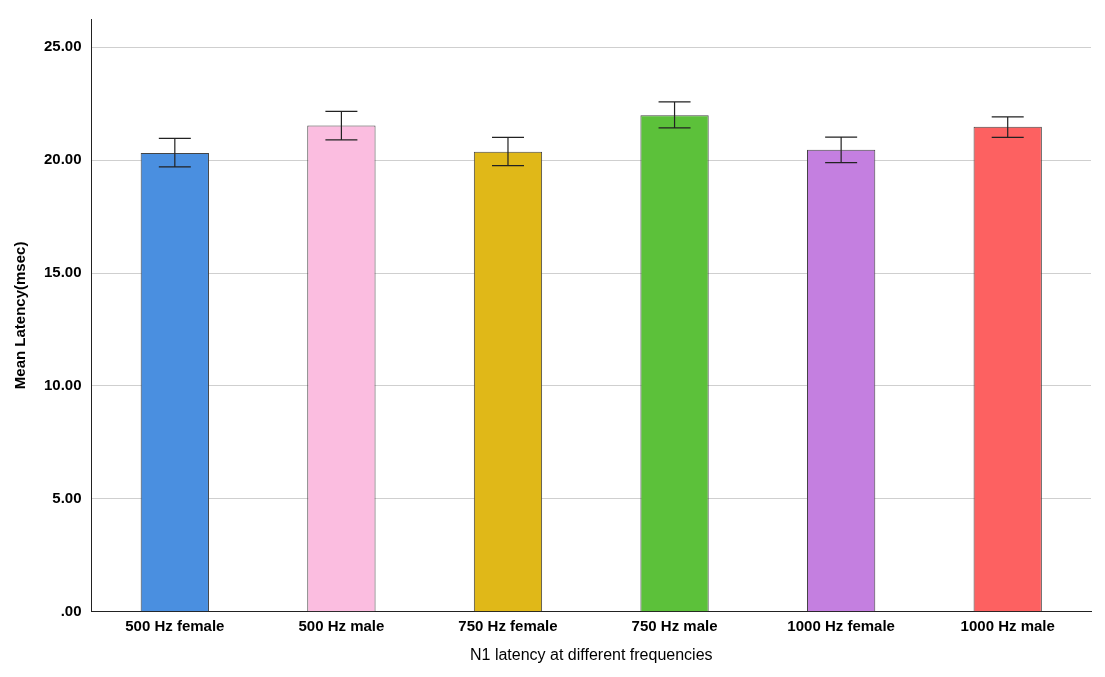 This screenshot has width=1105, height=677. I want to click on y-axis-title: Mean Latency(msec), so click(20, 315).